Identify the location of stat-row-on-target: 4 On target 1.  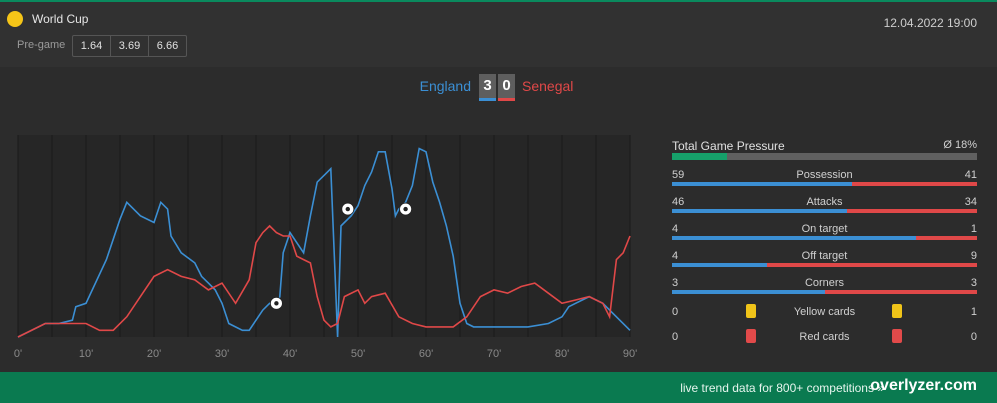
(824, 235).